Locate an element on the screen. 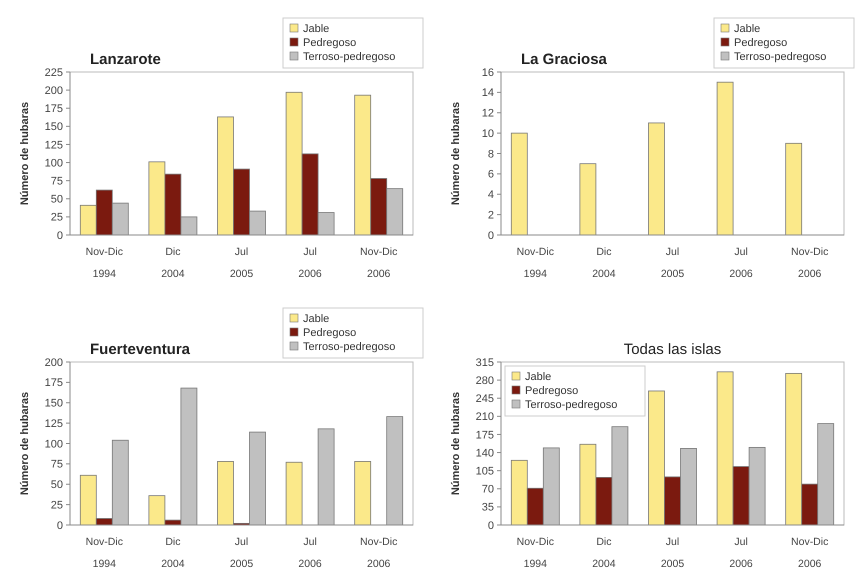  y-tick-label: 225 is located at coordinates (53, 72).